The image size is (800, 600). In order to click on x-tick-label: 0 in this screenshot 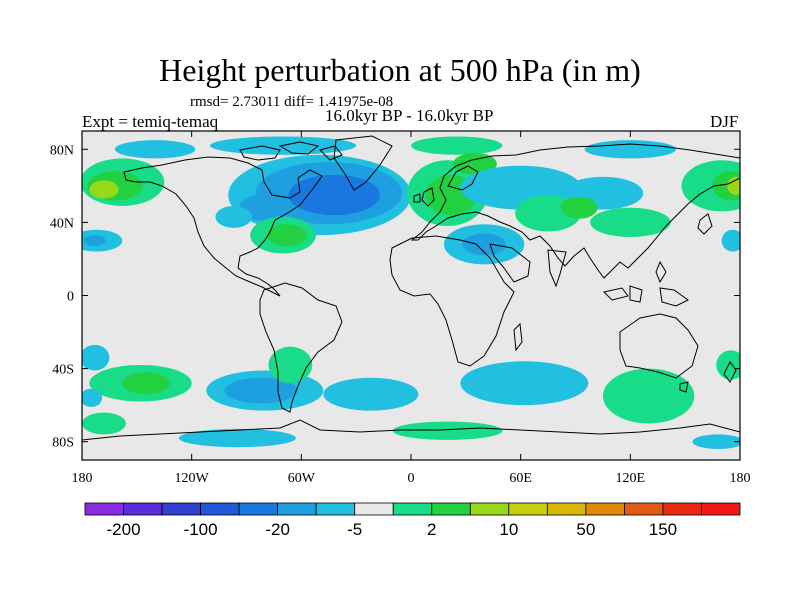, I will do `click(411, 478)`.